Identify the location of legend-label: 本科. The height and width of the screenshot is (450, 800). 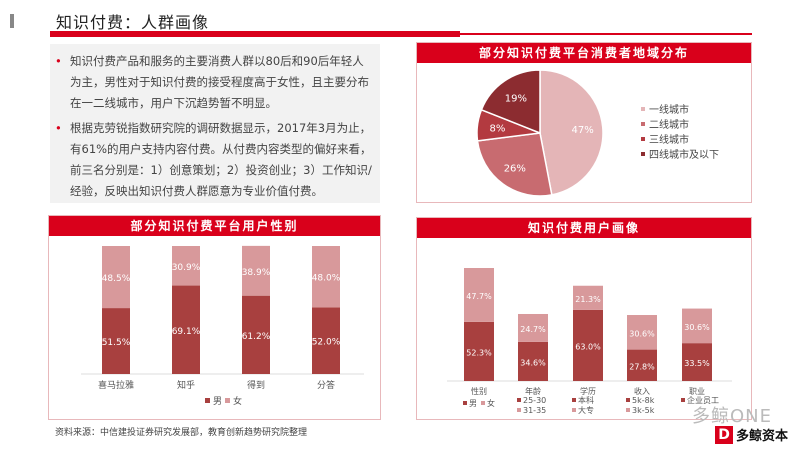
(586, 400).